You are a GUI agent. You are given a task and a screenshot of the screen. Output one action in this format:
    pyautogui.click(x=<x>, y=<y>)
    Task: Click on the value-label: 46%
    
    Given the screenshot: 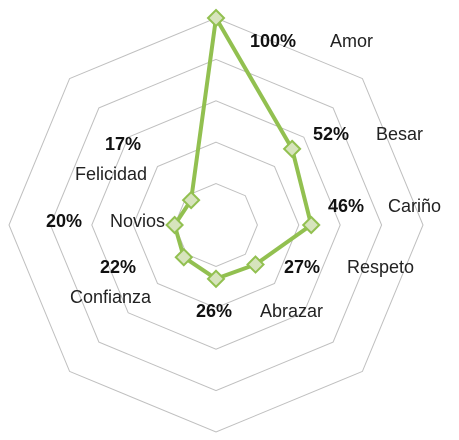 What is the action you would take?
    pyautogui.click(x=346, y=206)
    